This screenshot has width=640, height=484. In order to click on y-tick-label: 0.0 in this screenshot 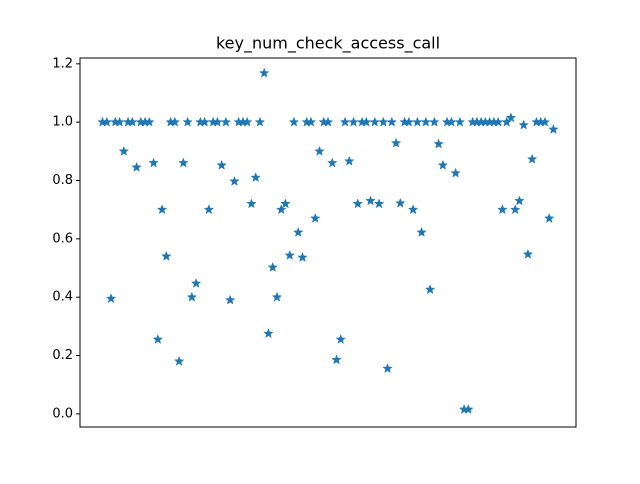, I will do `click(62, 413)`.